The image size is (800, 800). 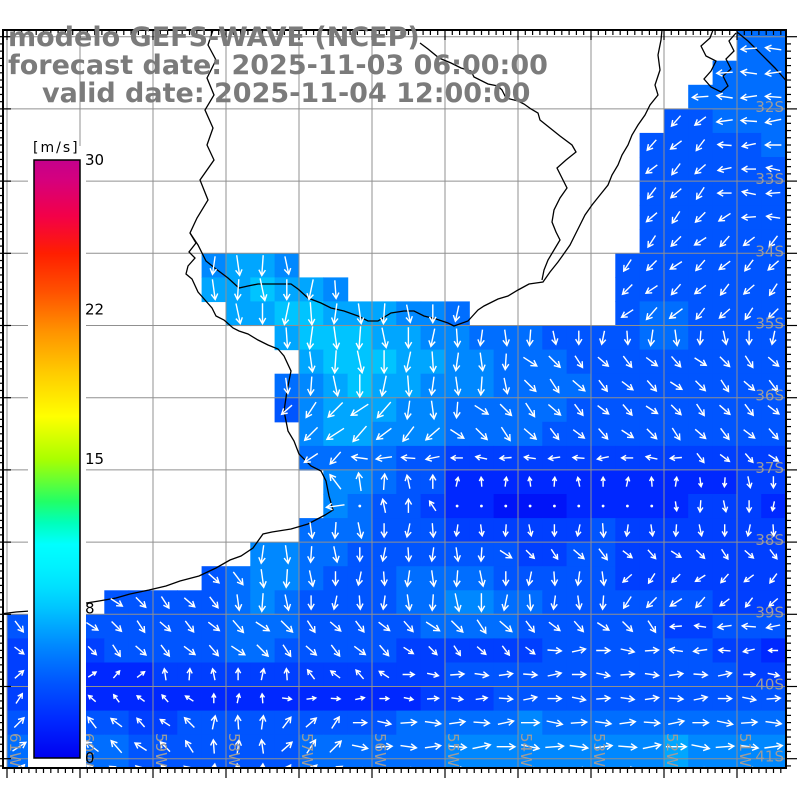 I want to click on colorbar: 30 22 15 8 0 [m/s], so click(x=66, y=456).